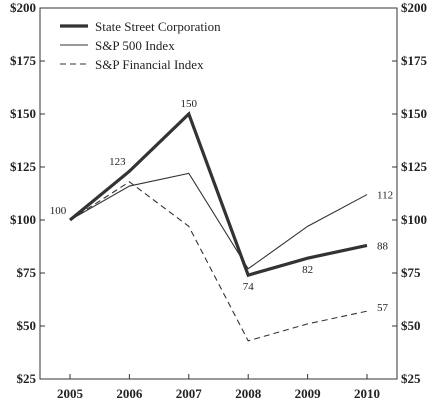 Image resolution: width=435 pixels, height=405 pixels. I want to click on y-tick-label-left: $125, so click(23, 166).